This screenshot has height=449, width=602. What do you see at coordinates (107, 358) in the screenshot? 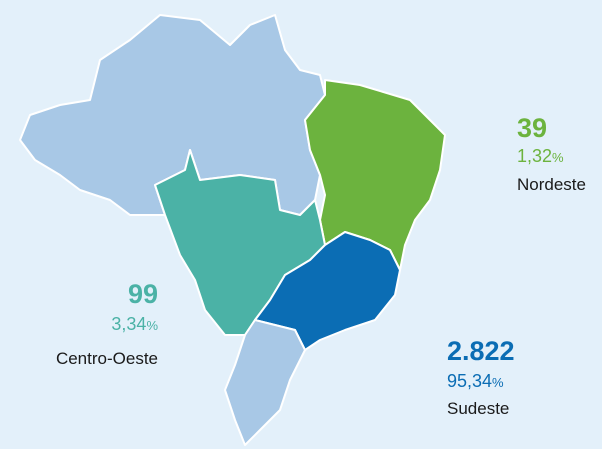
I see `region-name: Centro-Oeste` at bounding box center [107, 358].